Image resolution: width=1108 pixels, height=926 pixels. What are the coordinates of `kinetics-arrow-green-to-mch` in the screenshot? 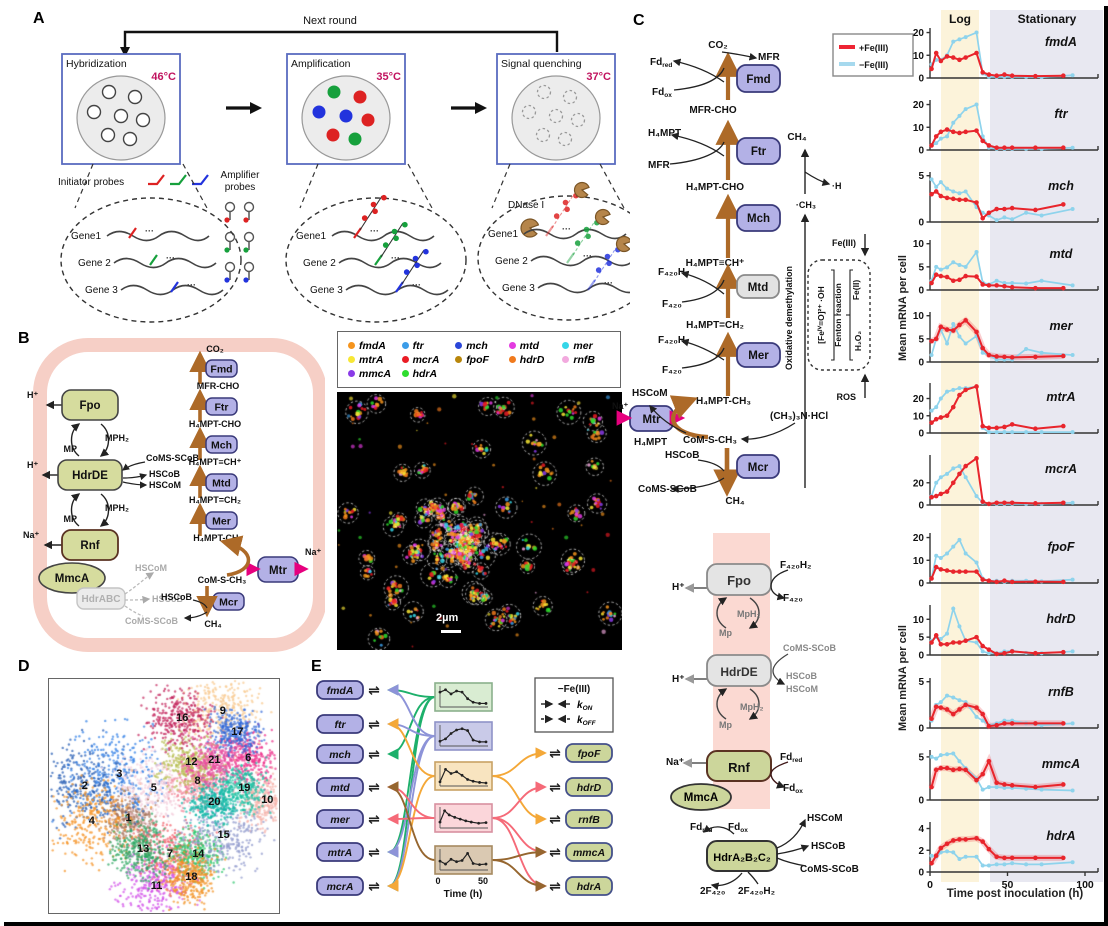 It's located at (411, 728).